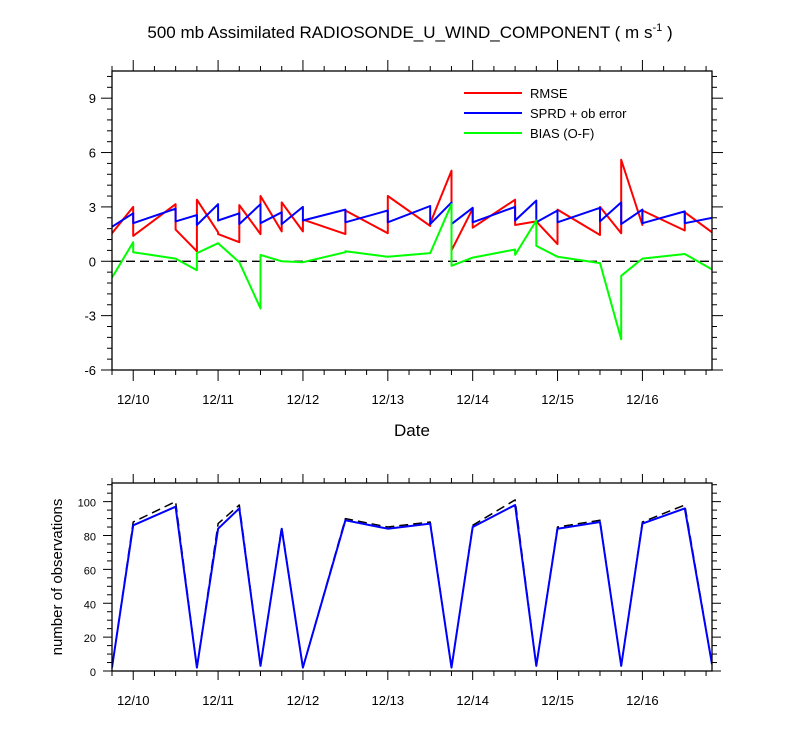  What do you see at coordinates (412, 430) in the screenshot?
I see `x-axis-label: Date` at bounding box center [412, 430].